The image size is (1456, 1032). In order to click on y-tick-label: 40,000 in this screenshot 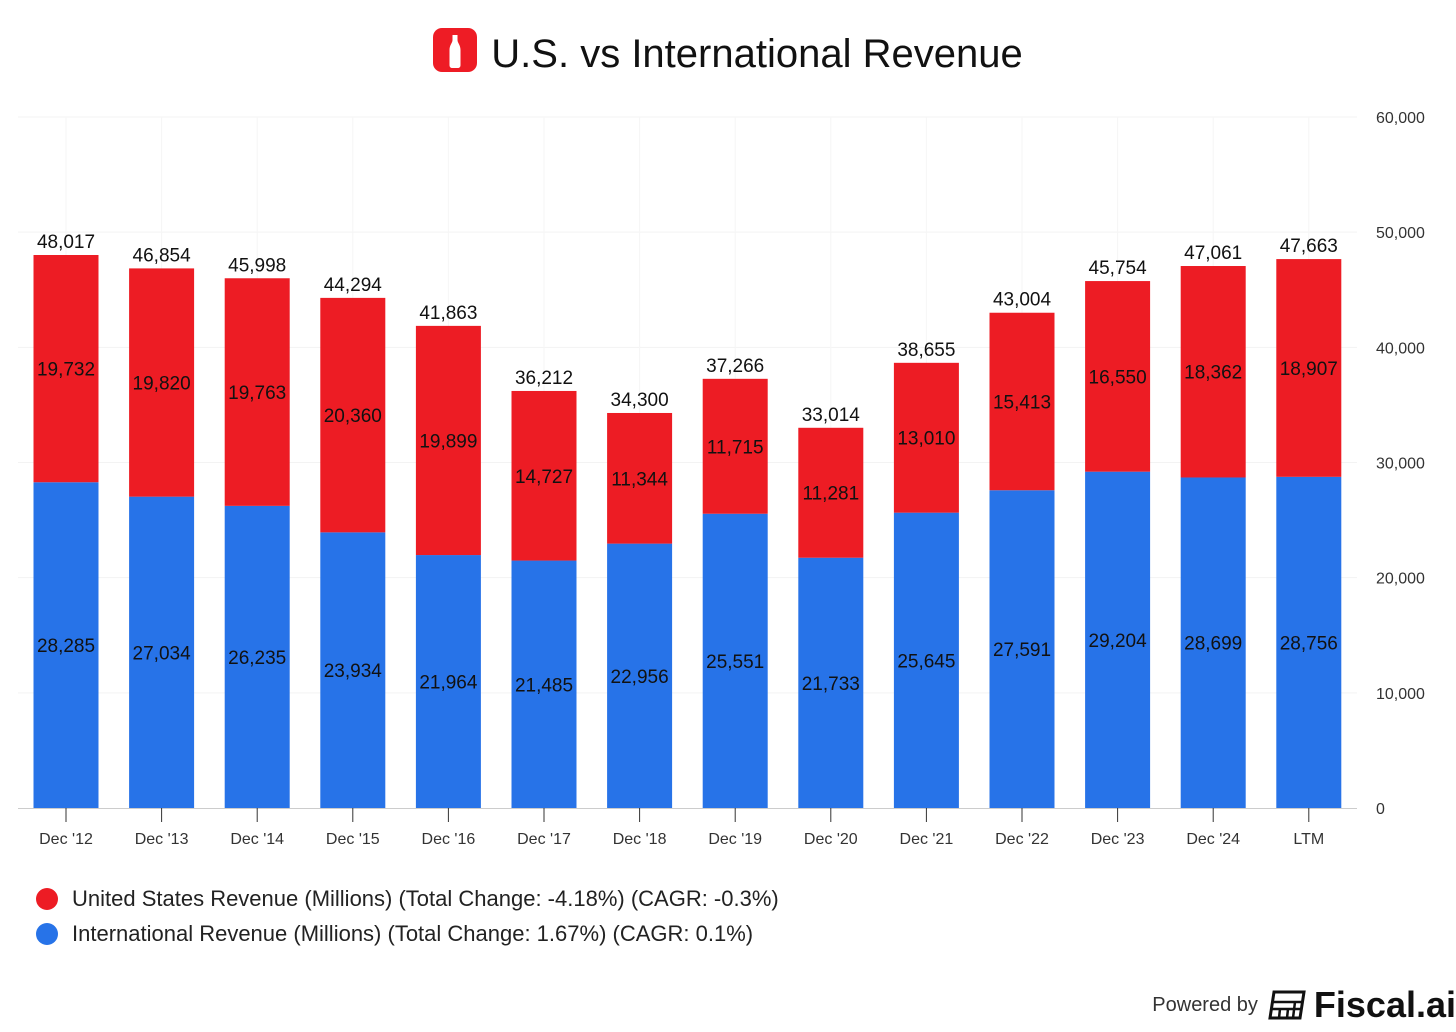, I will do `click(1400, 348)`.